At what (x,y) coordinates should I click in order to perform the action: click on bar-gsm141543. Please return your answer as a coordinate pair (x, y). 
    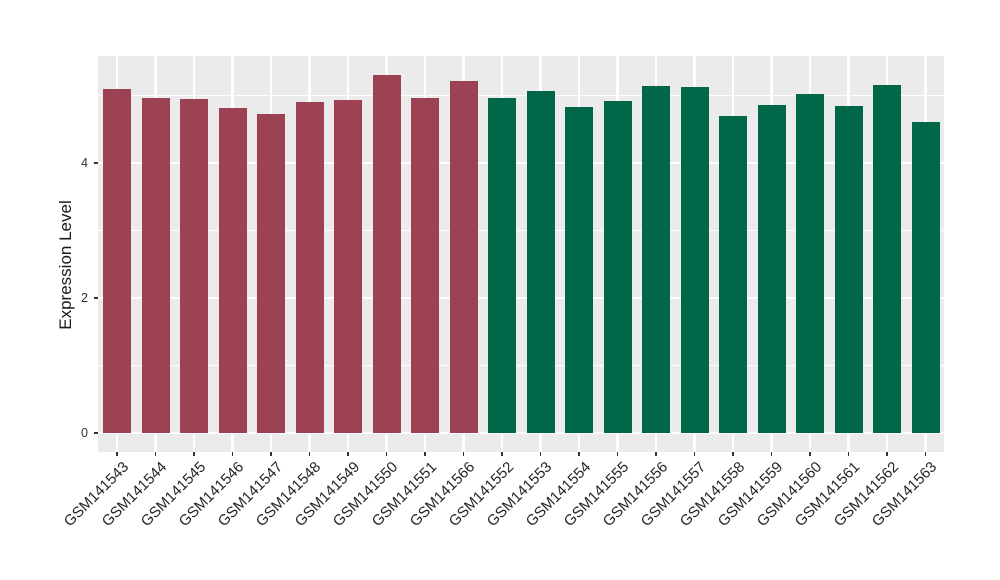
    Looking at the image, I should click on (117, 261).